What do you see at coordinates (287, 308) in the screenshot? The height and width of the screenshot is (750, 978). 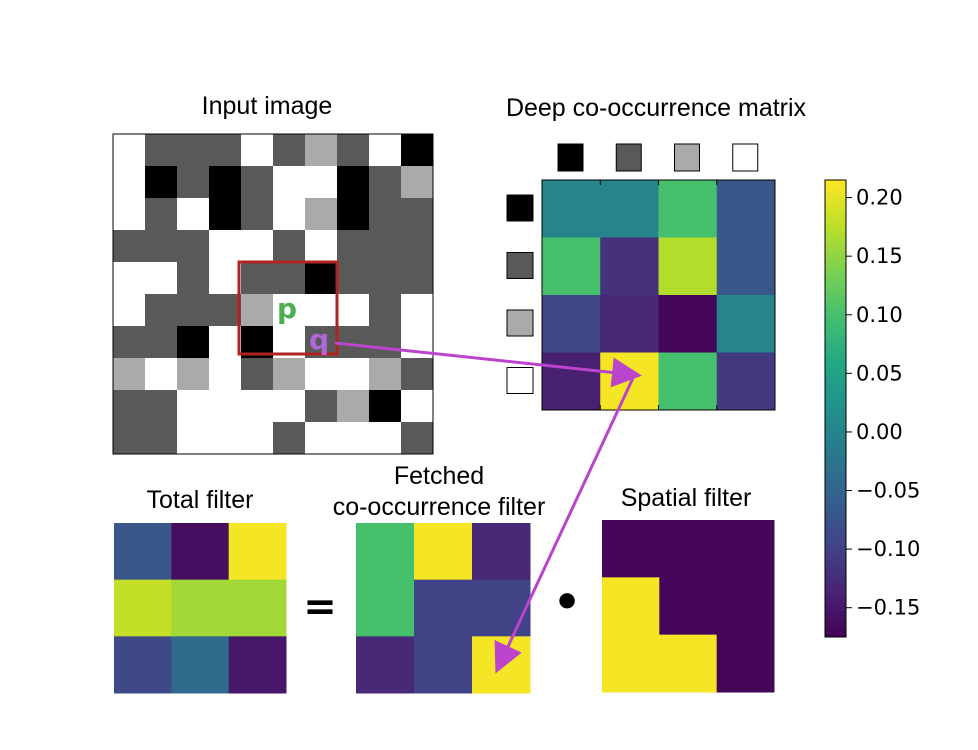 I see `pixel-p-label: p` at bounding box center [287, 308].